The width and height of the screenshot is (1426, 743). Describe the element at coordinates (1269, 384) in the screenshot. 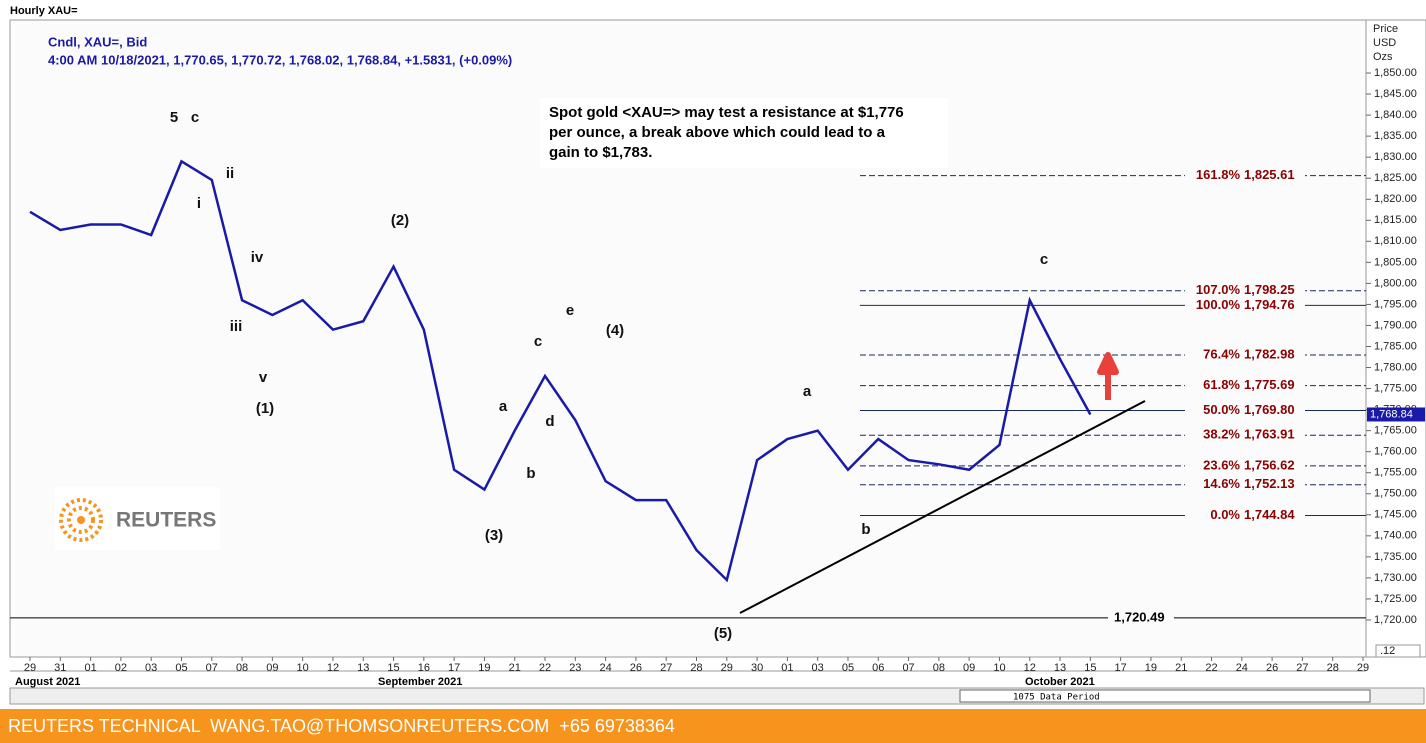

I see `fib-price: 1,775.69` at that location.